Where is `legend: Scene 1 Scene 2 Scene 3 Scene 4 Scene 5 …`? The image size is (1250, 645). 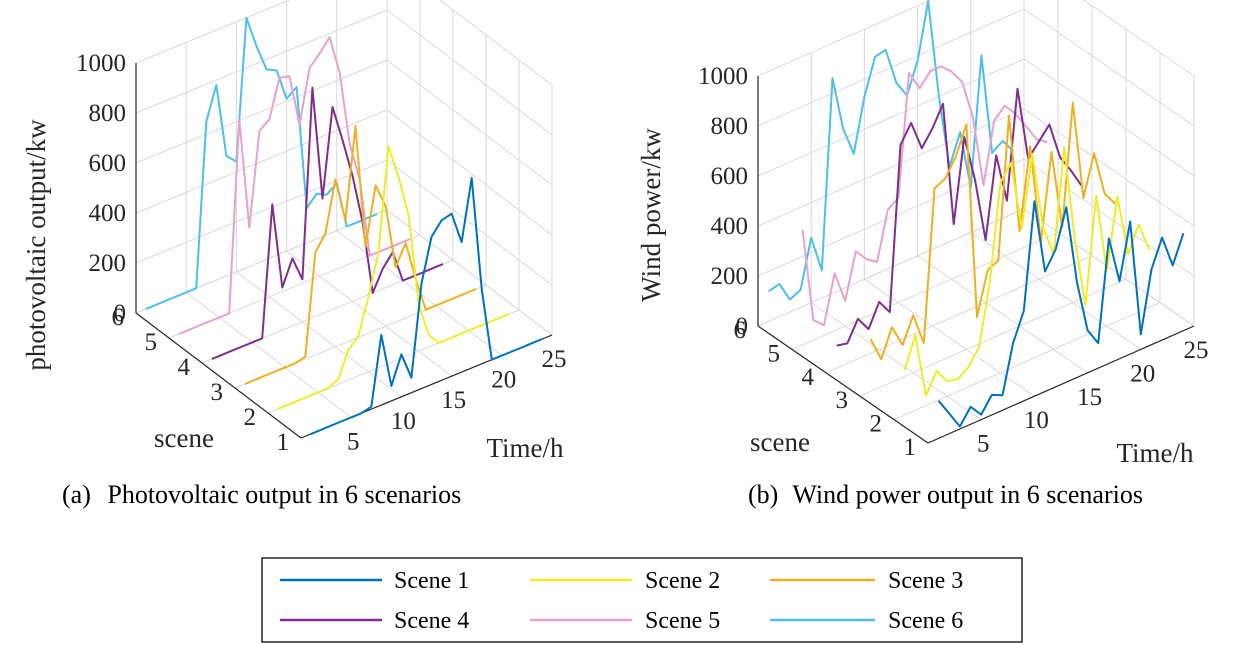 legend: Scene 1 Scene 2 Scene 3 Scene 4 Scene 5 … is located at coordinates (642, 600).